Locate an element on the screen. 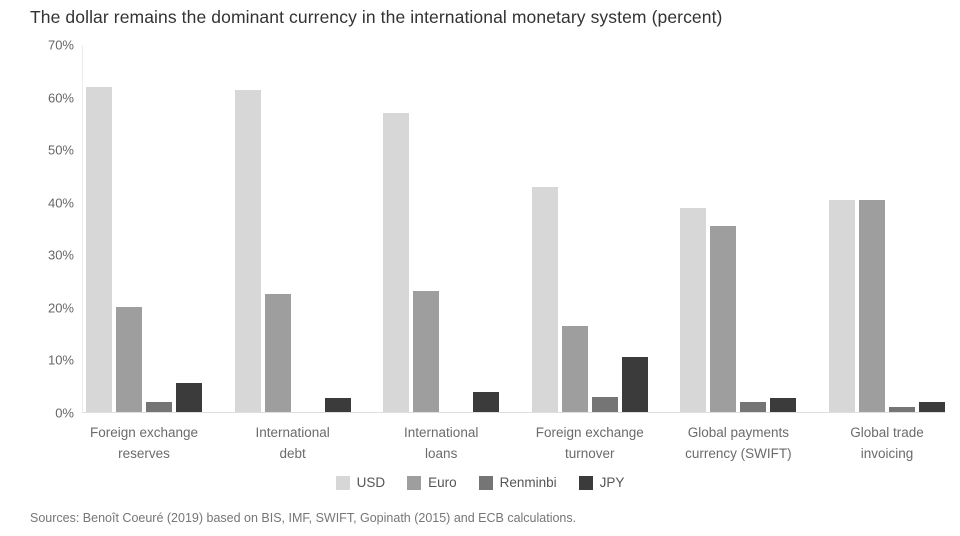  bar-group: International loans is located at coordinates (441, 253).